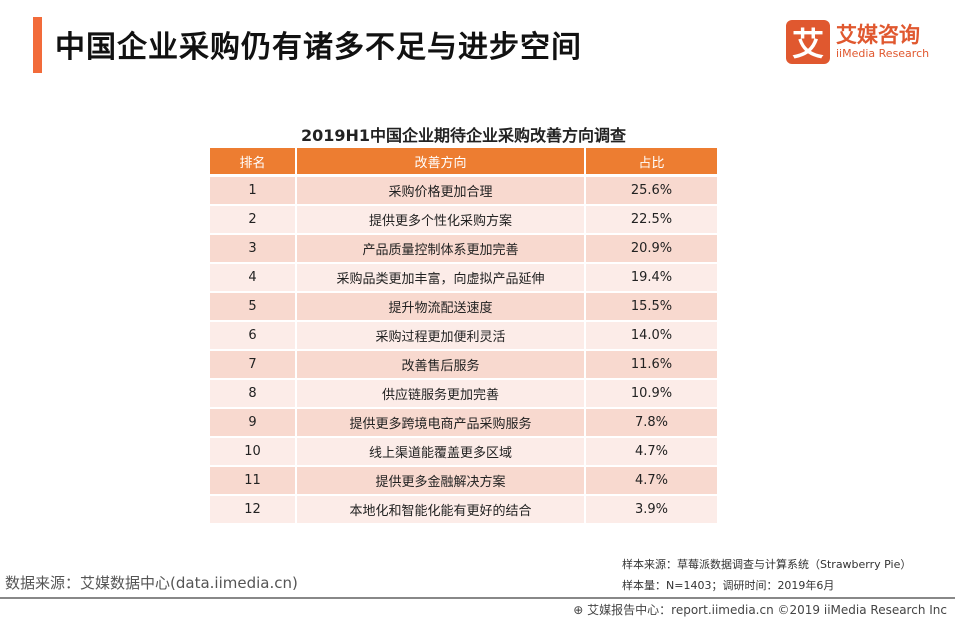  Describe the element at coordinates (463, 135) in the screenshot. I see `table-title: 2019H1中国企业期待企业采购改善方向调查` at that location.